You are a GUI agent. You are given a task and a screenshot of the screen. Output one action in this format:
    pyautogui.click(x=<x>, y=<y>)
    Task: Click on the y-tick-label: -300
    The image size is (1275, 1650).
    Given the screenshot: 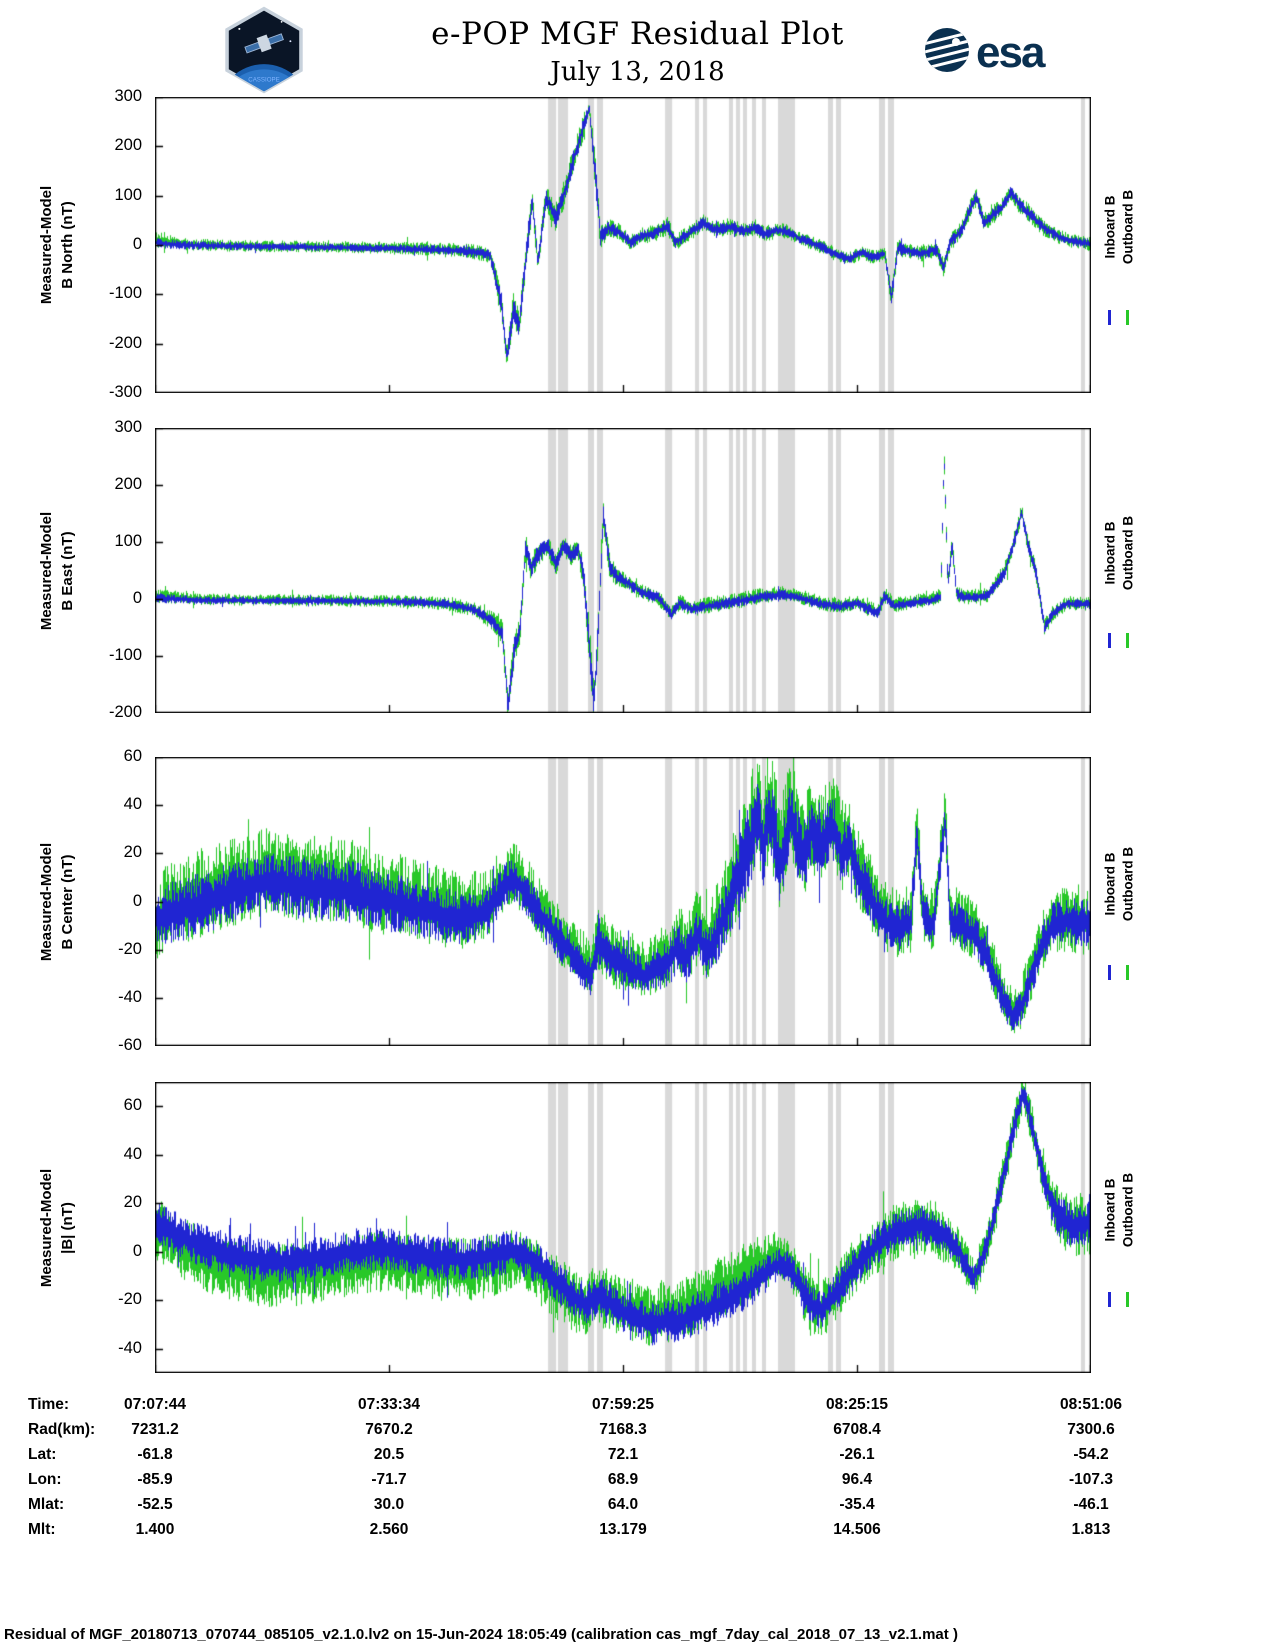 What is the action you would take?
    pyautogui.click(x=125, y=392)
    